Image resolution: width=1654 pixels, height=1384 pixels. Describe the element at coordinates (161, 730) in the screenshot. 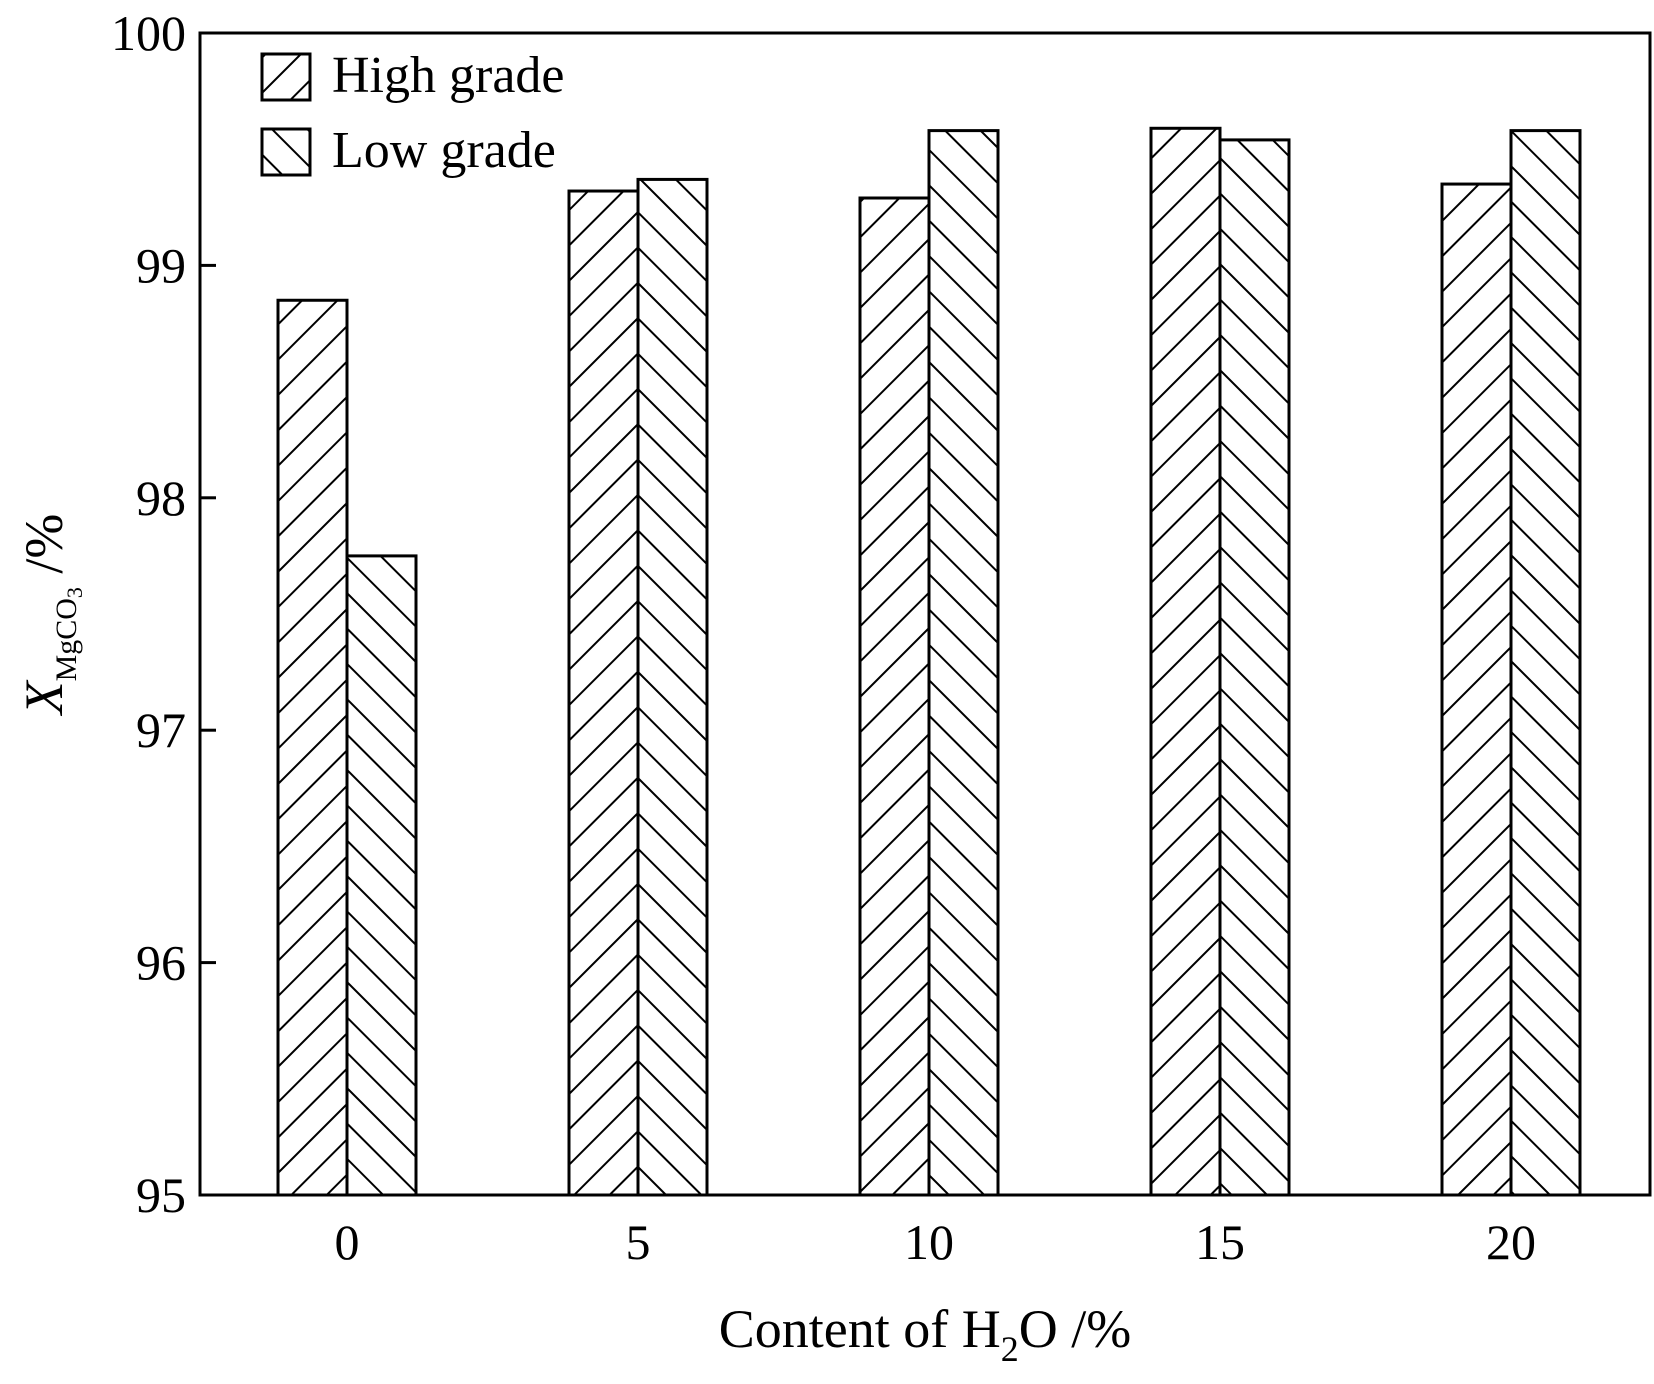

I see `y-tick-label-97: 97` at that location.